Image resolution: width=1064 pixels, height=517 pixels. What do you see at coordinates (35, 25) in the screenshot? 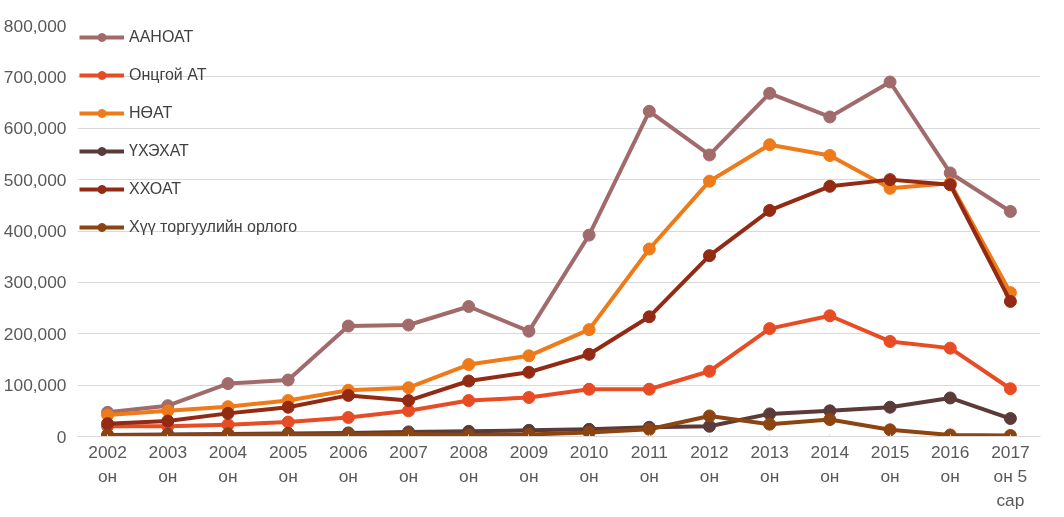
I see `y-tick-label: 800,000` at bounding box center [35, 25].